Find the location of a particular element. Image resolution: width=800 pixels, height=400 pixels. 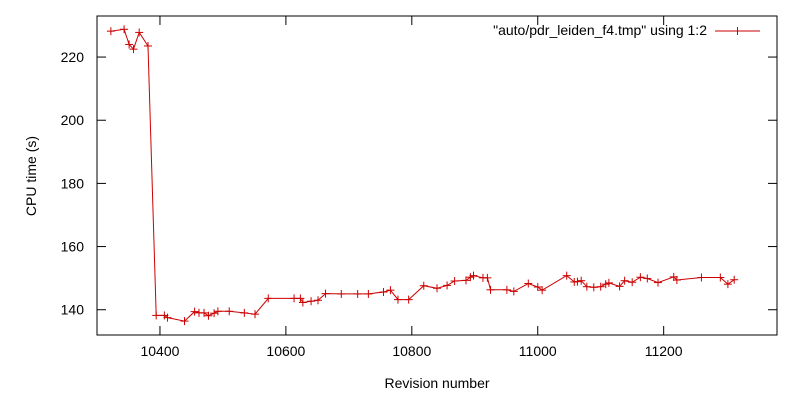

y-axis-label: CPU time (s) is located at coordinates (31, 176).